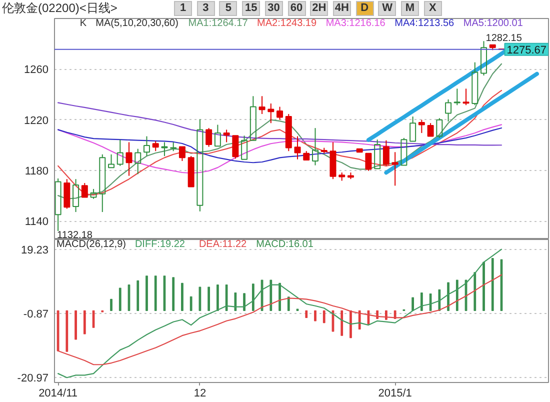 The height and width of the screenshot is (402, 550). What do you see at coordinates (287, 23) in the screenshot?
I see `text: MA2:1243.19` at bounding box center [287, 23].